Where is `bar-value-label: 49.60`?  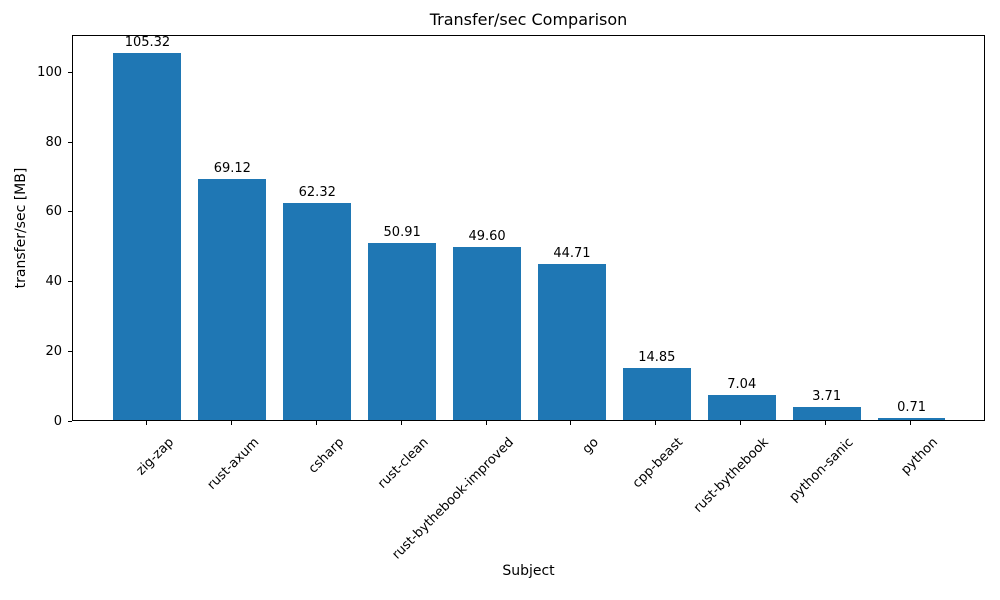
bar-value-label: 49.60 is located at coordinates (487, 237).